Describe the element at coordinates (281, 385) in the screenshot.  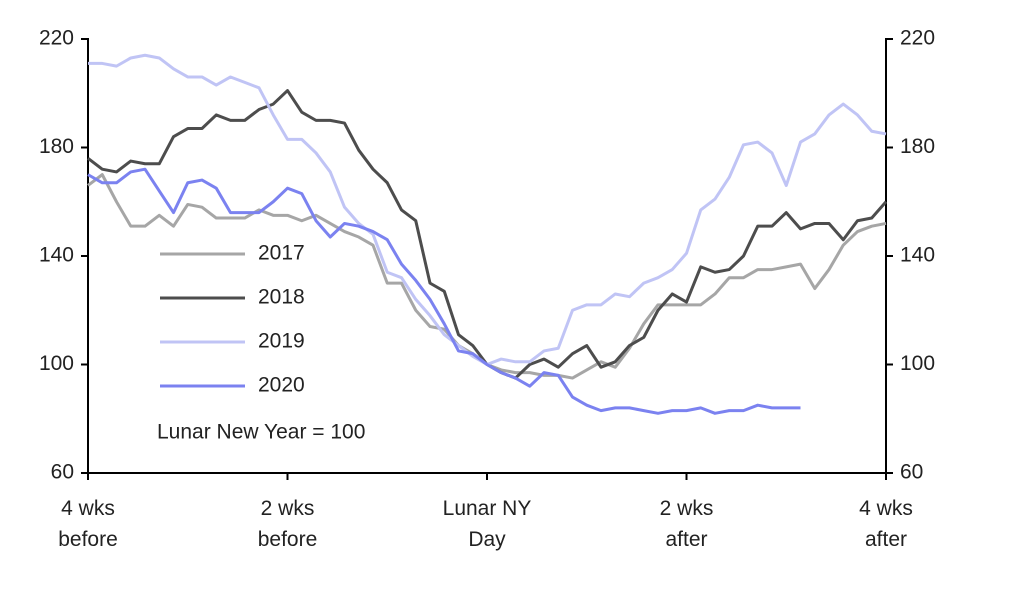
I see `legend-label: 2020` at that location.